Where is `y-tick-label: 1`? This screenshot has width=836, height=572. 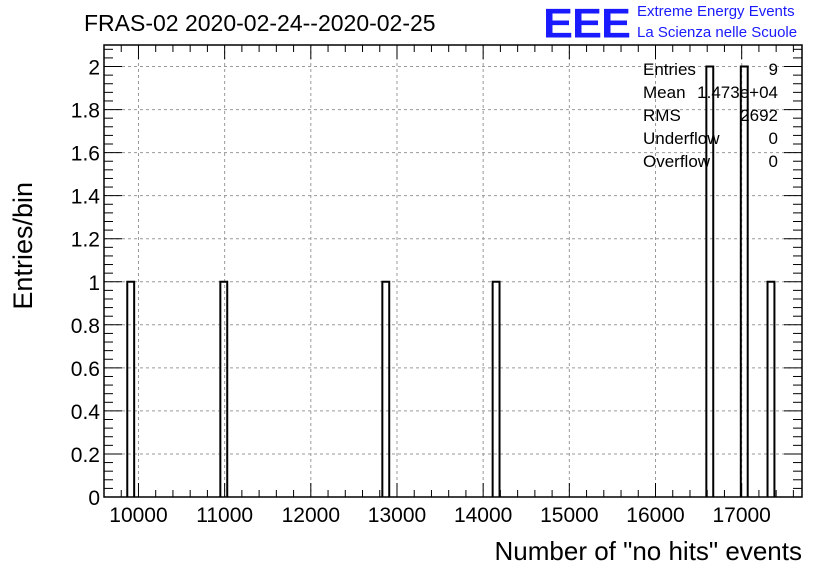
y-tick-label: 1 is located at coordinates (94, 283).